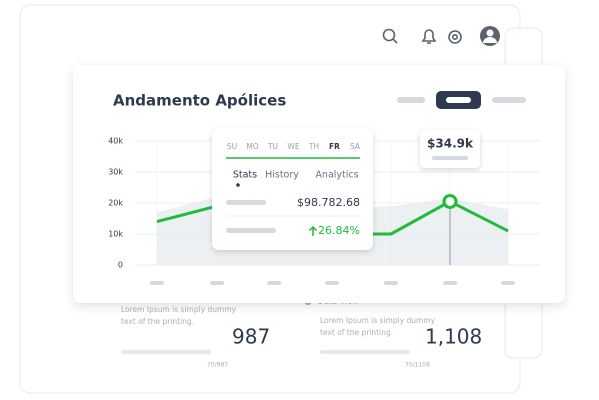 This screenshot has height=400, width=599. What do you see at coordinates (334, 146) in the screenshot?
I see `day-label: FR` at bounding box center [334, 146].